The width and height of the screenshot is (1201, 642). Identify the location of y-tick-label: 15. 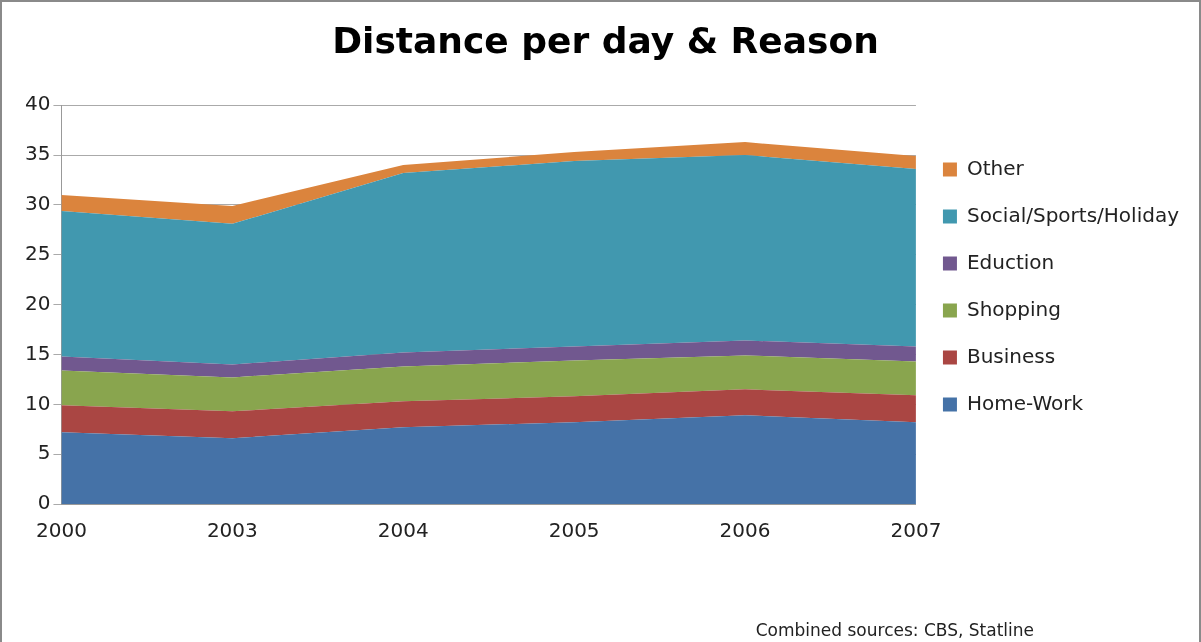
(38, 352).